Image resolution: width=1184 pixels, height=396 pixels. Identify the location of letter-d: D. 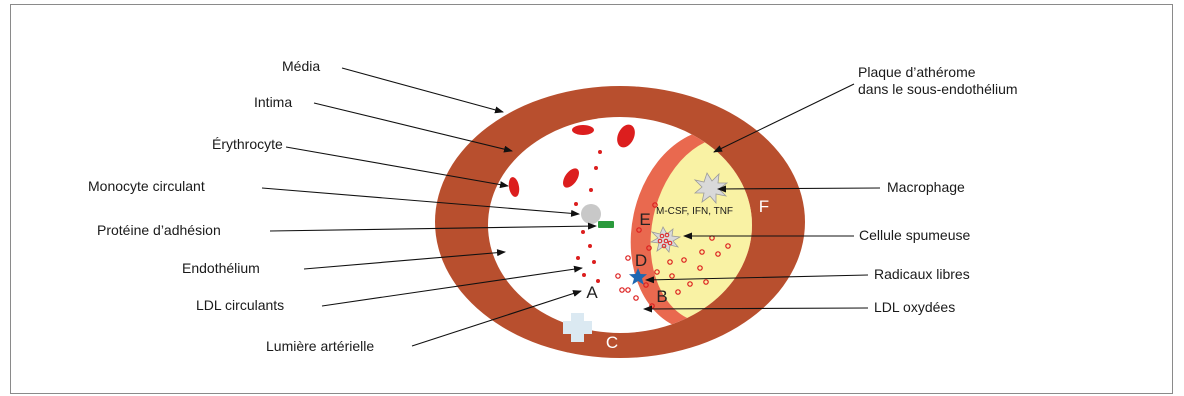
(641, 260).